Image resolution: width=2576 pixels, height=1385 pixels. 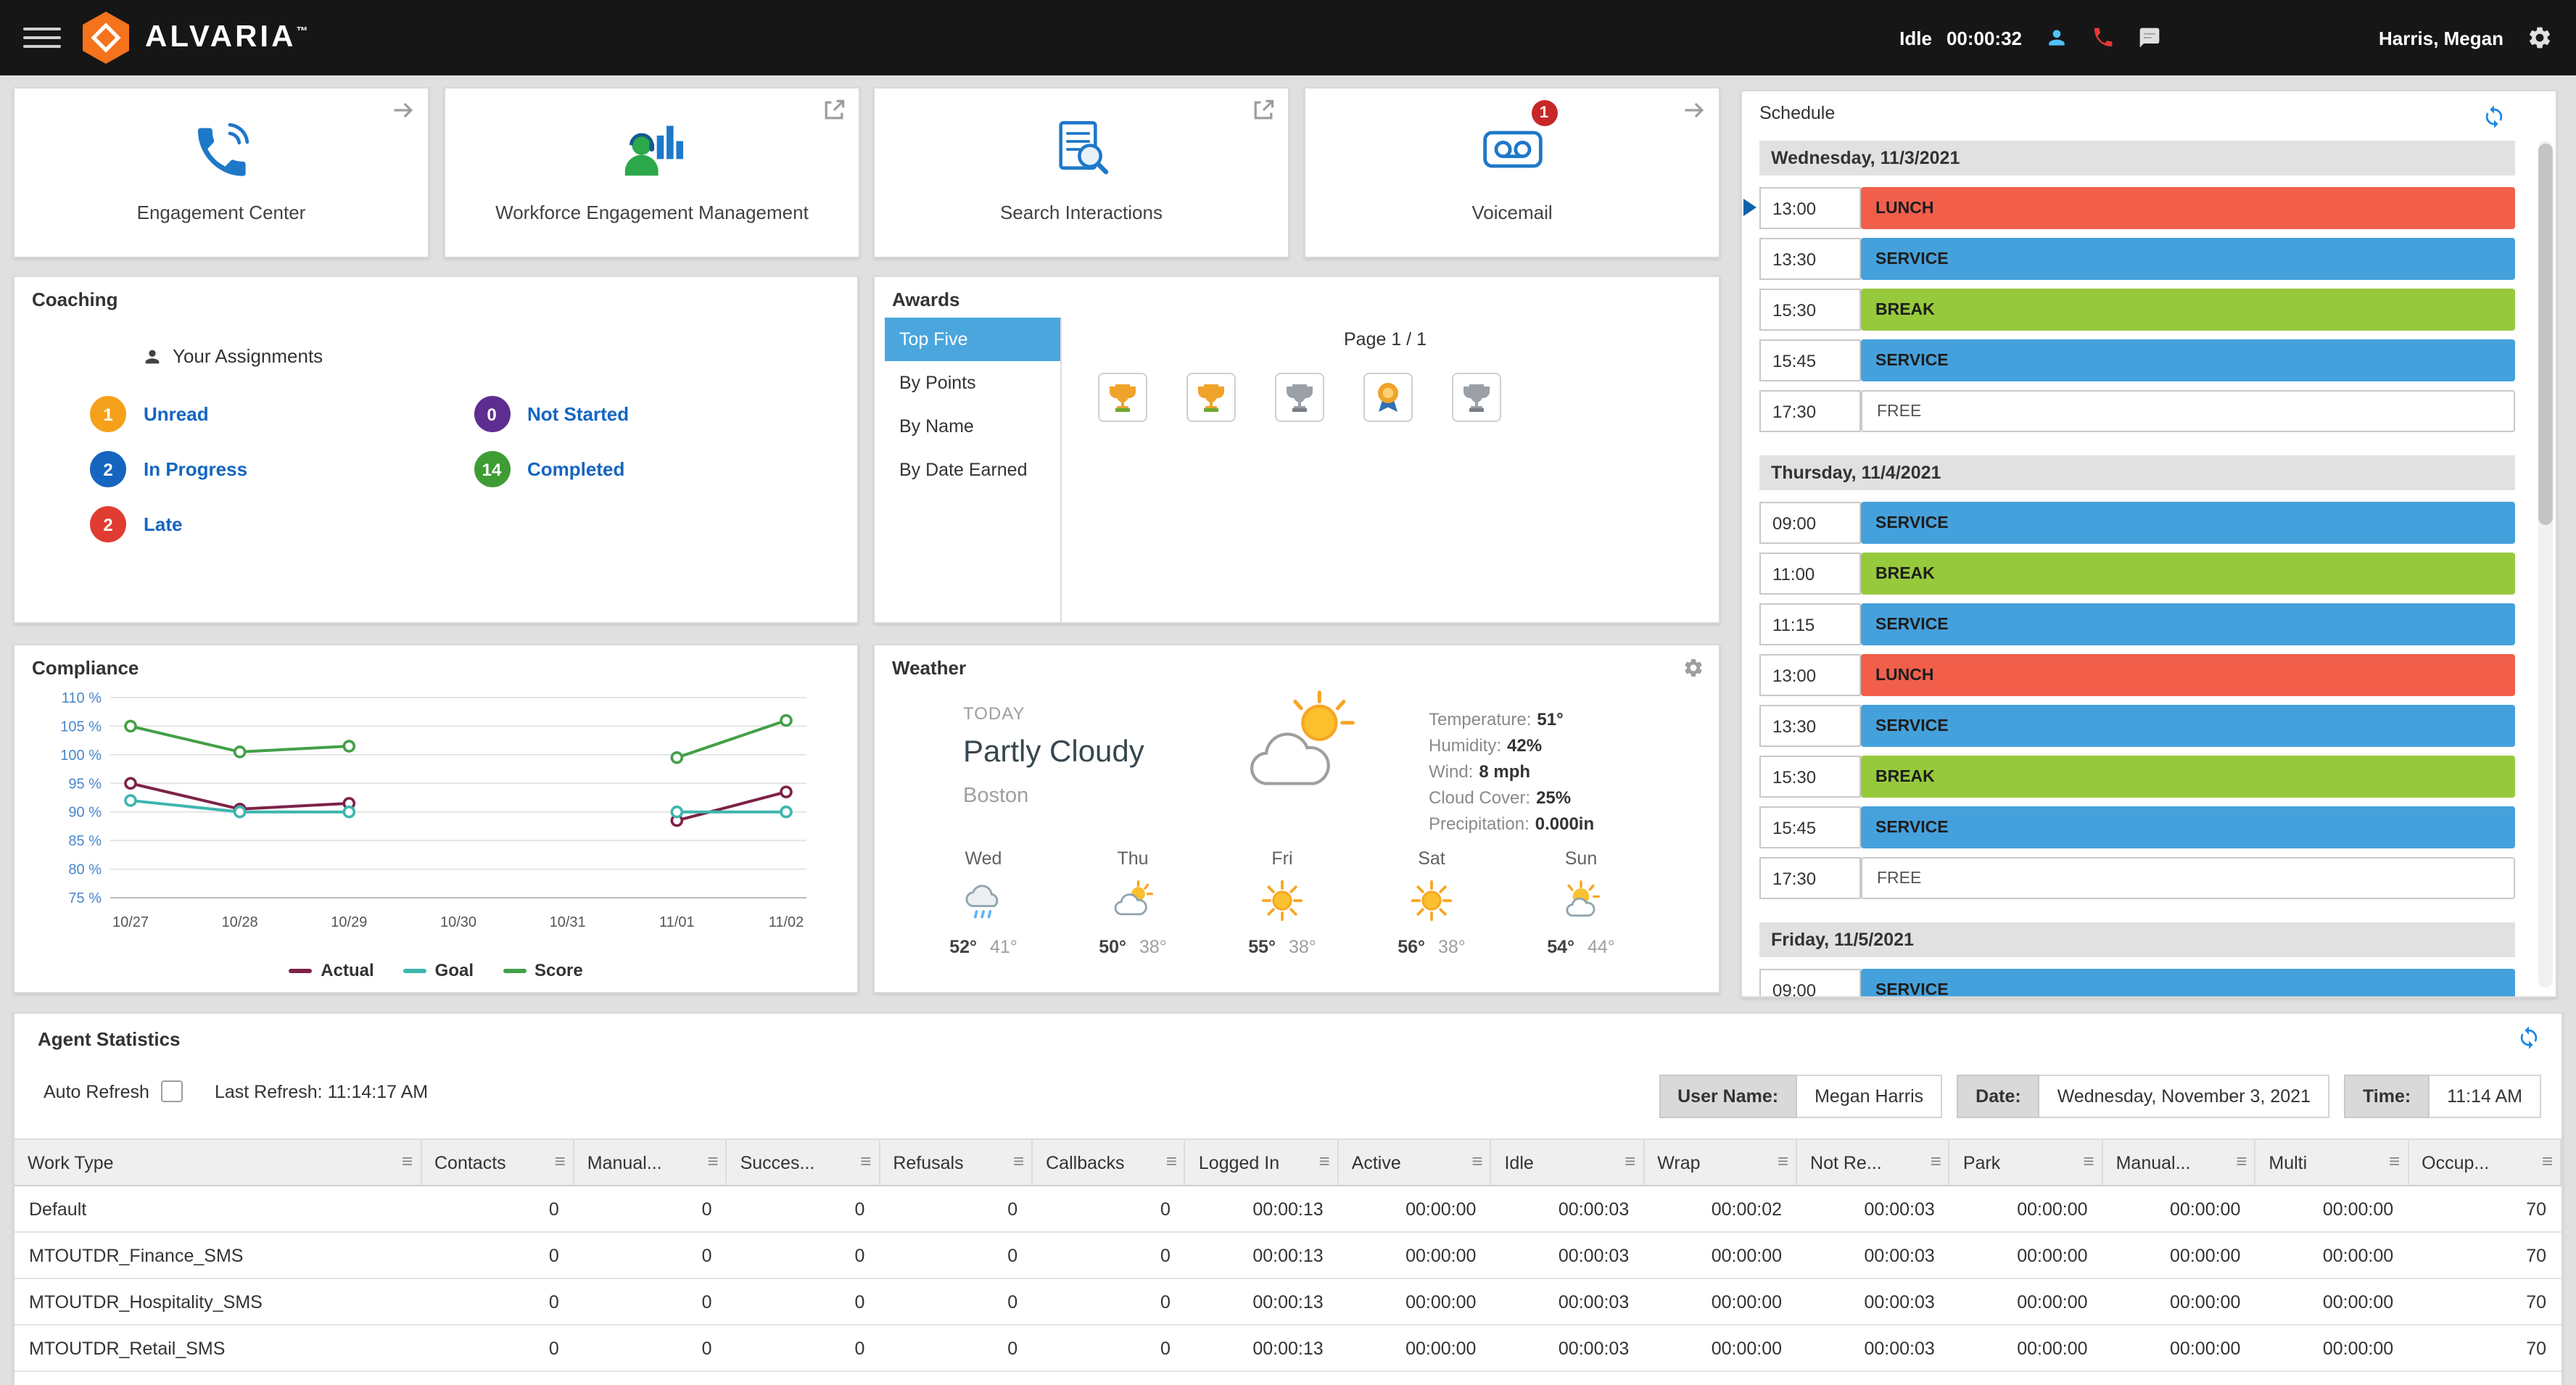 What do you see at coordinates (1568, 1162) in the screenshot?
I see `column-header-idle: Idle ≡` at bounding box center [1568, 1162].